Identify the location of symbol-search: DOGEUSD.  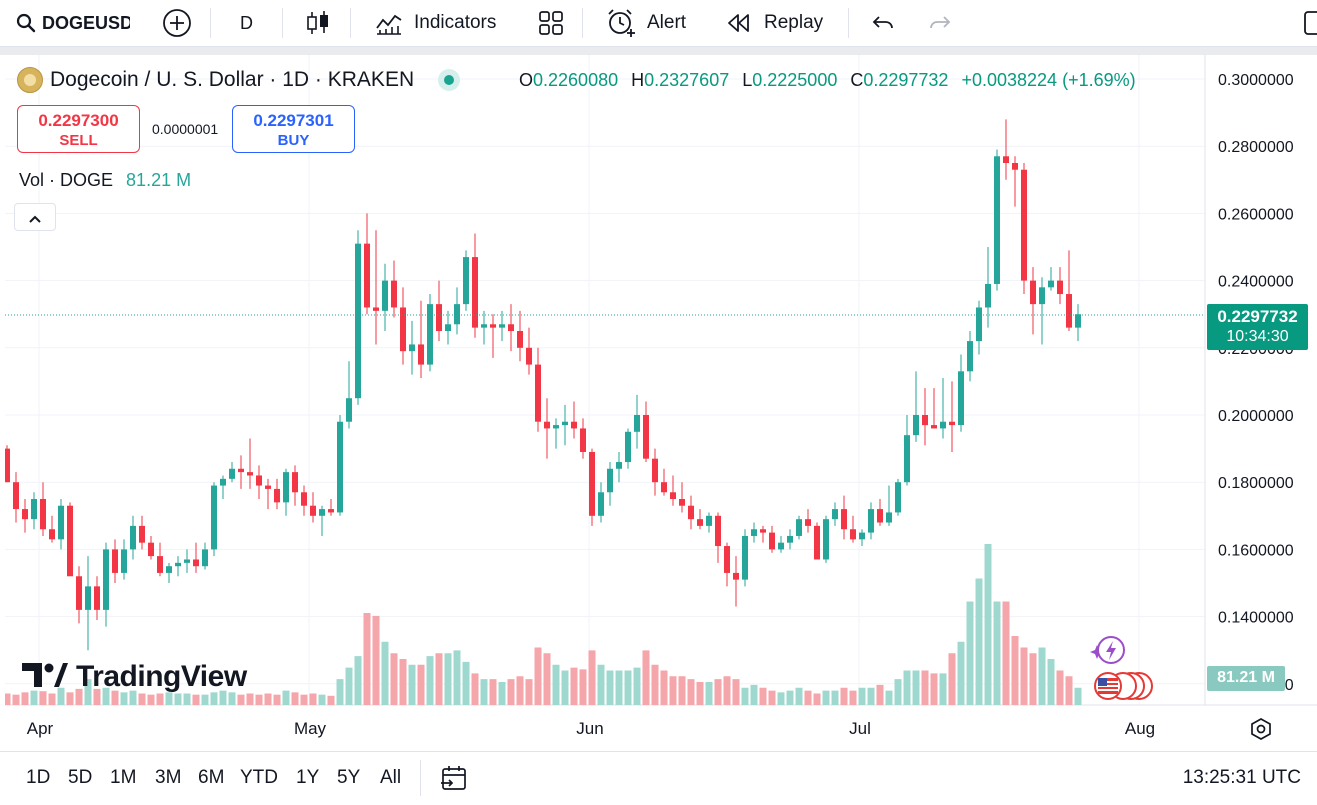
(73, 23).